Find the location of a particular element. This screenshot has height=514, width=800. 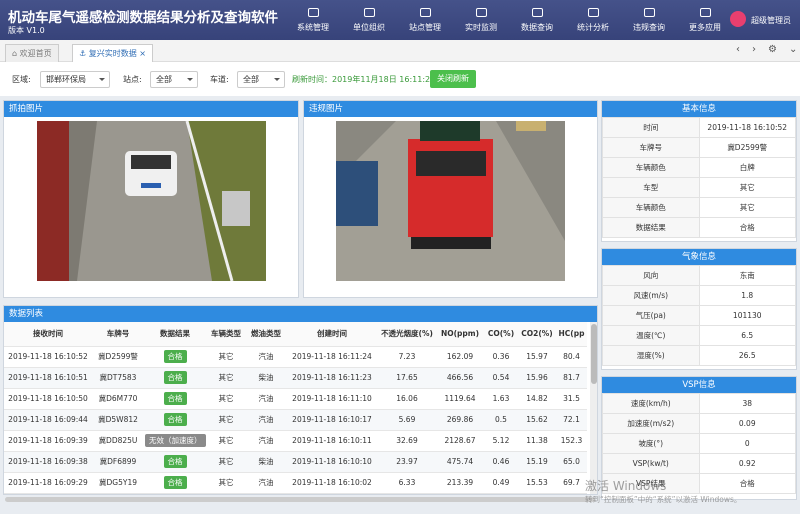

panel-title: 基本信息 is located at coordinates (699, 109).